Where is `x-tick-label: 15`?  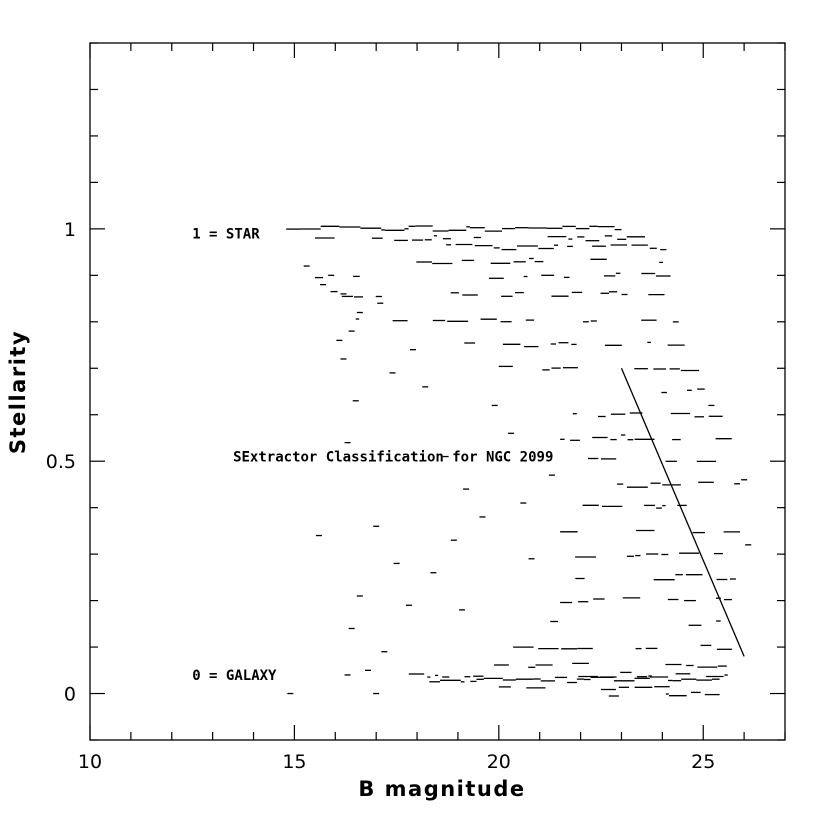
x-tick-label: 15 is located at coordinates (294, 762).